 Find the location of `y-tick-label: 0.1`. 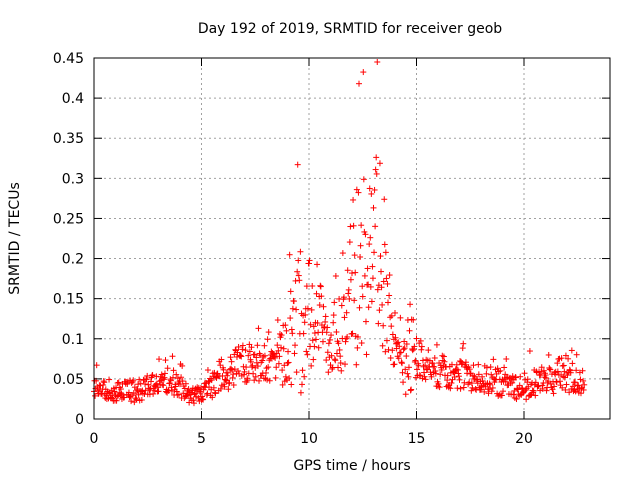

y-tick-label: 0.1 is located at coordinates (73, 340).